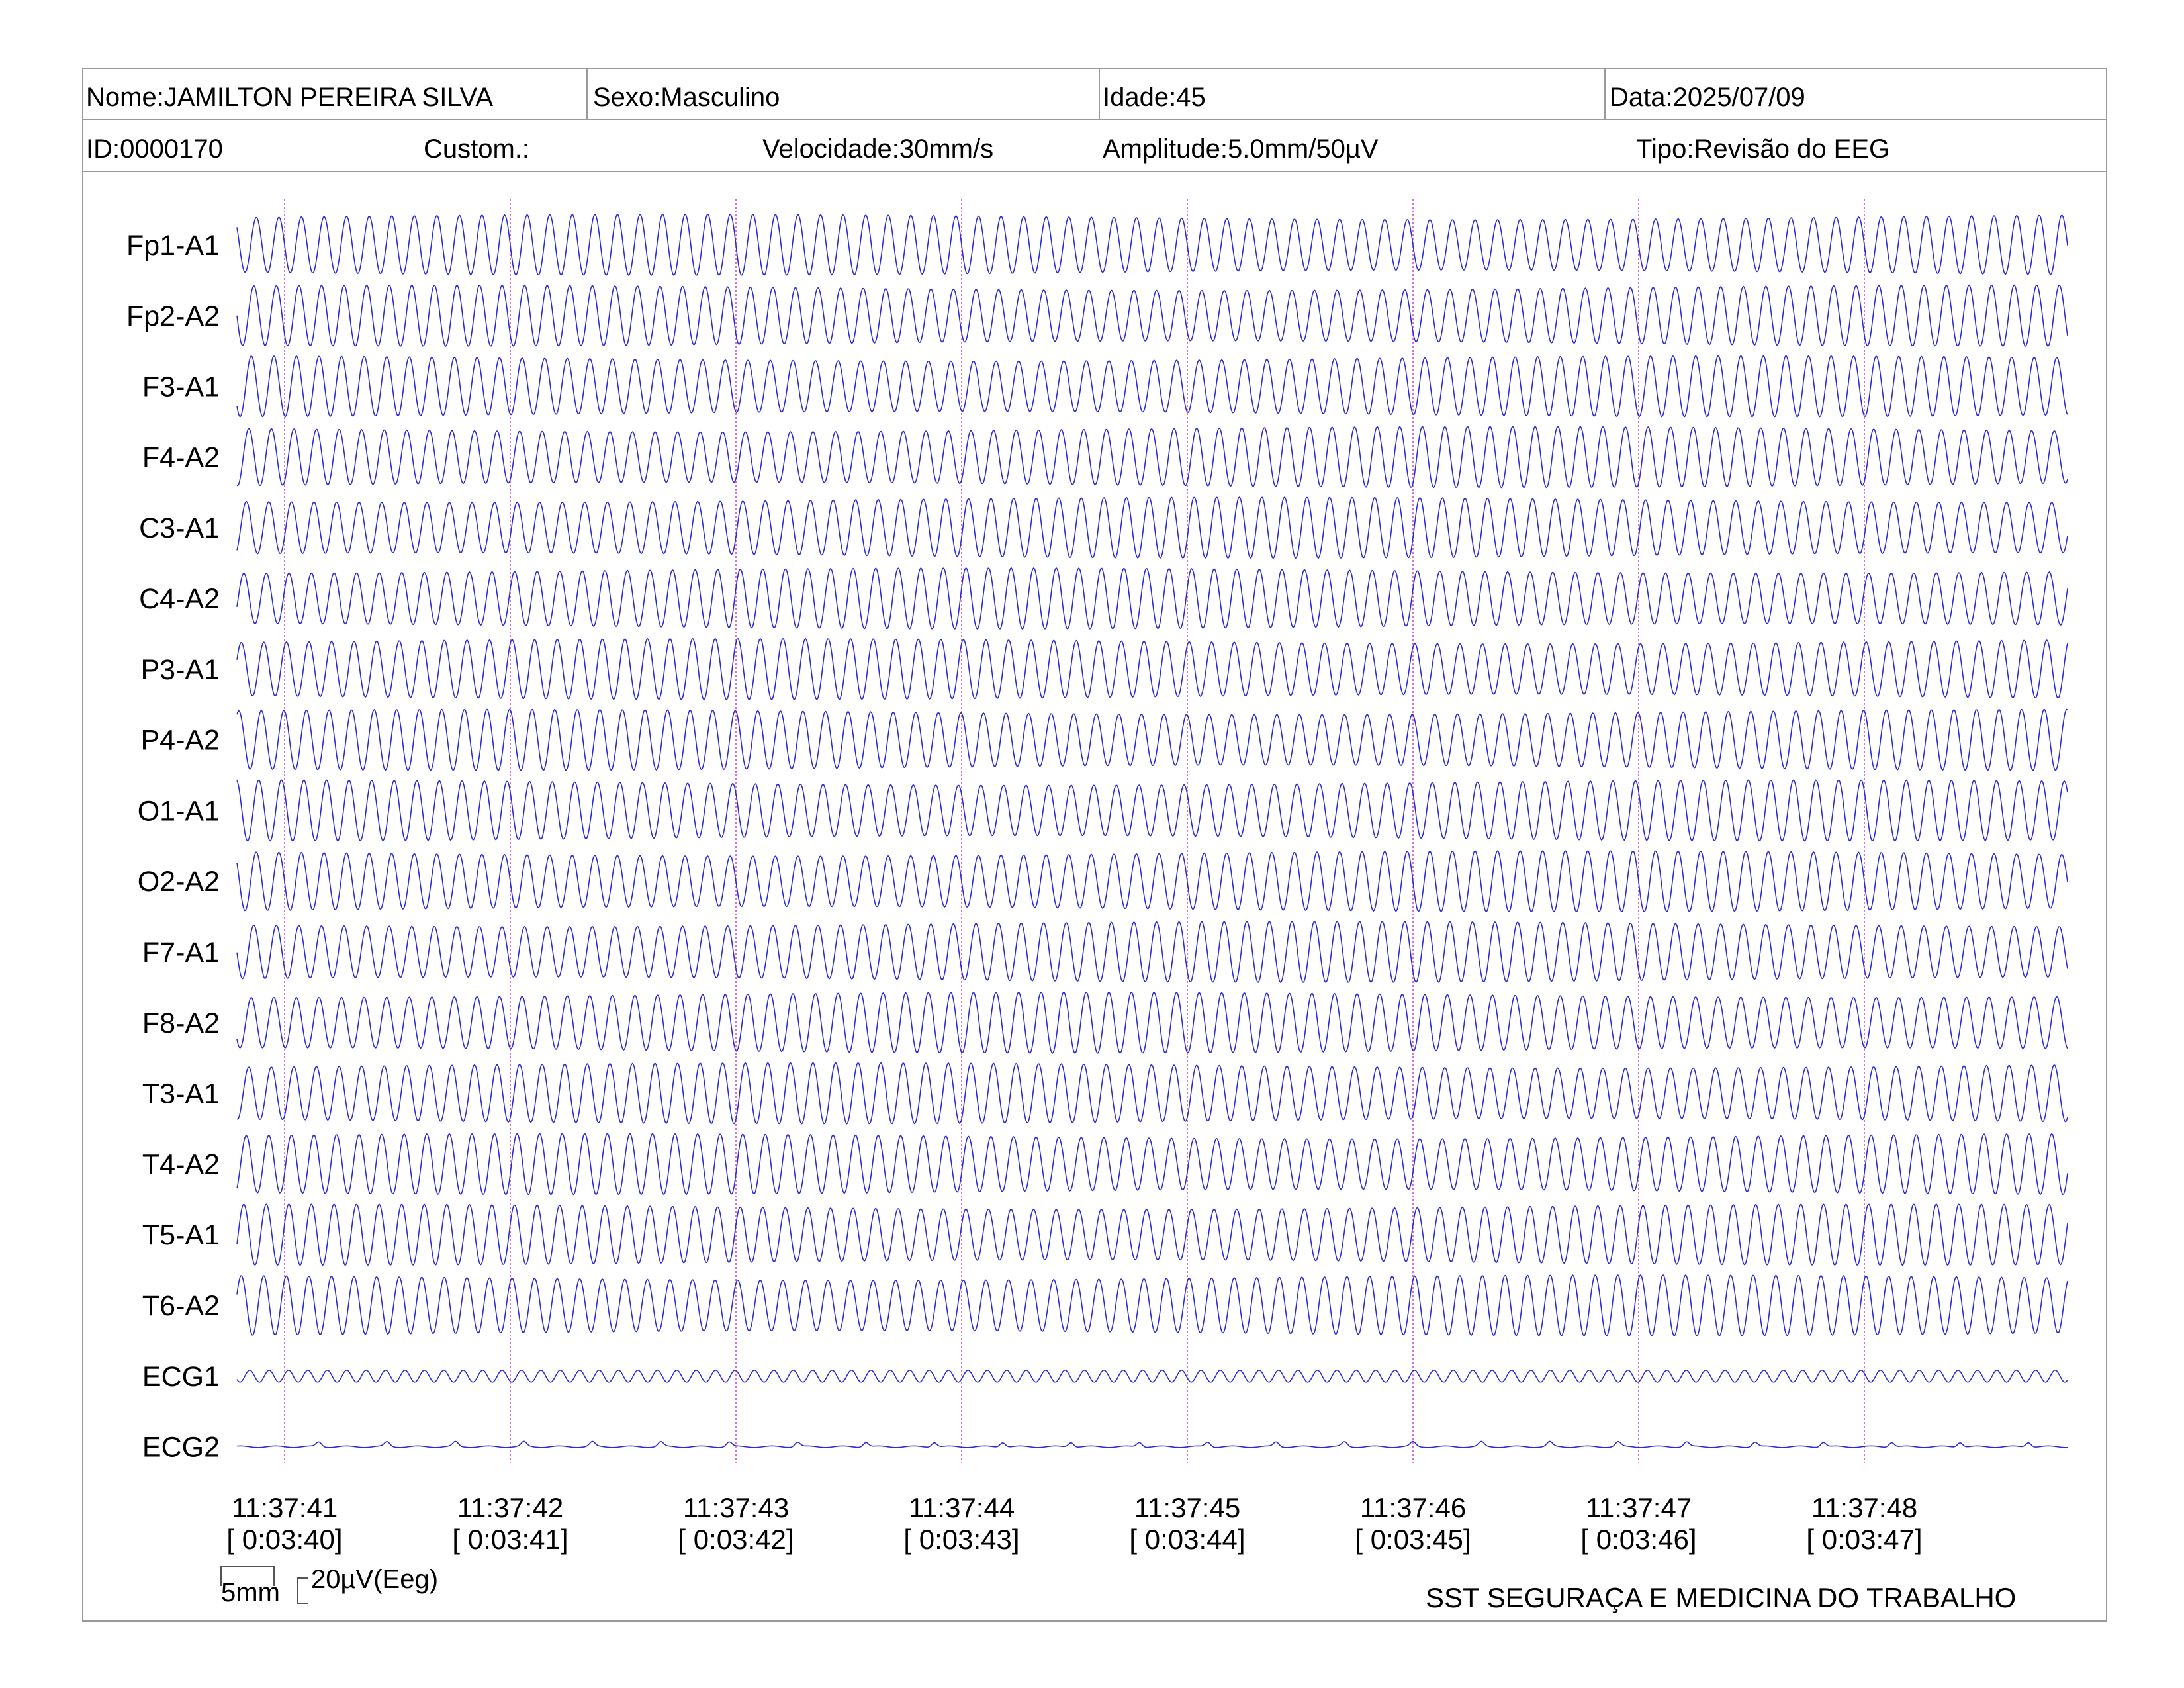 Image resolution: width=2184 pixels, height=1688 pixels. Describe the element at coordinates (1152, 952) in the screenshot. I see `trace-f7-a1` at that location.